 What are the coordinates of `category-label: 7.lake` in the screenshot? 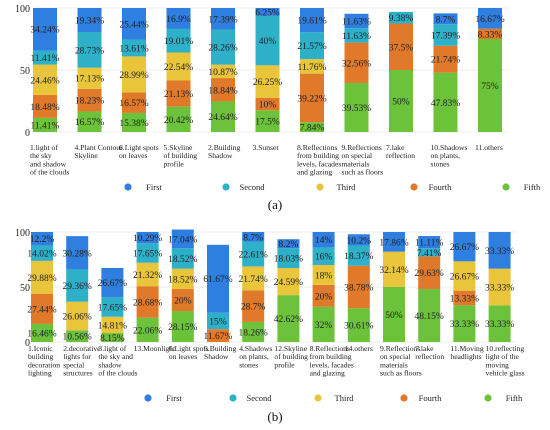 It's located at (424, 348).